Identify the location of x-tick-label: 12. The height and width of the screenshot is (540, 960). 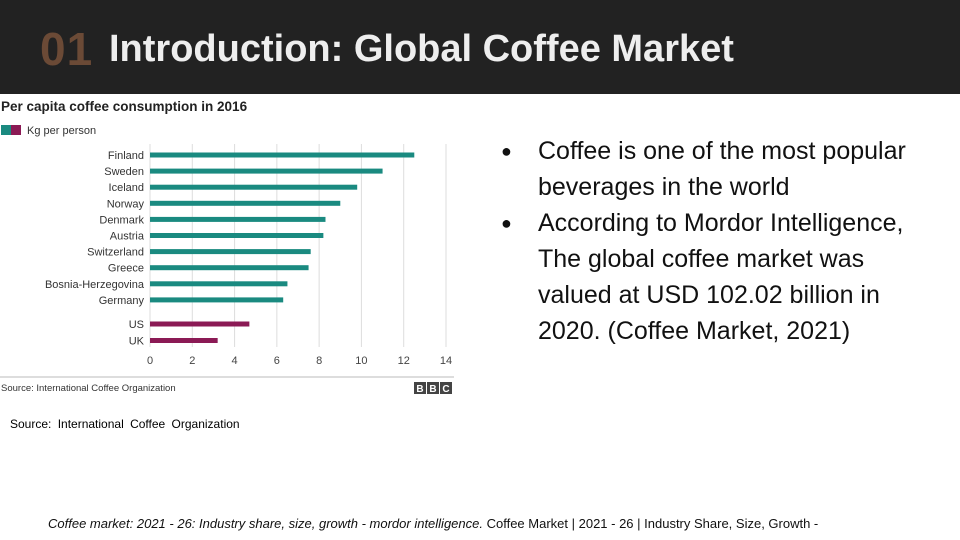
(404, 361).